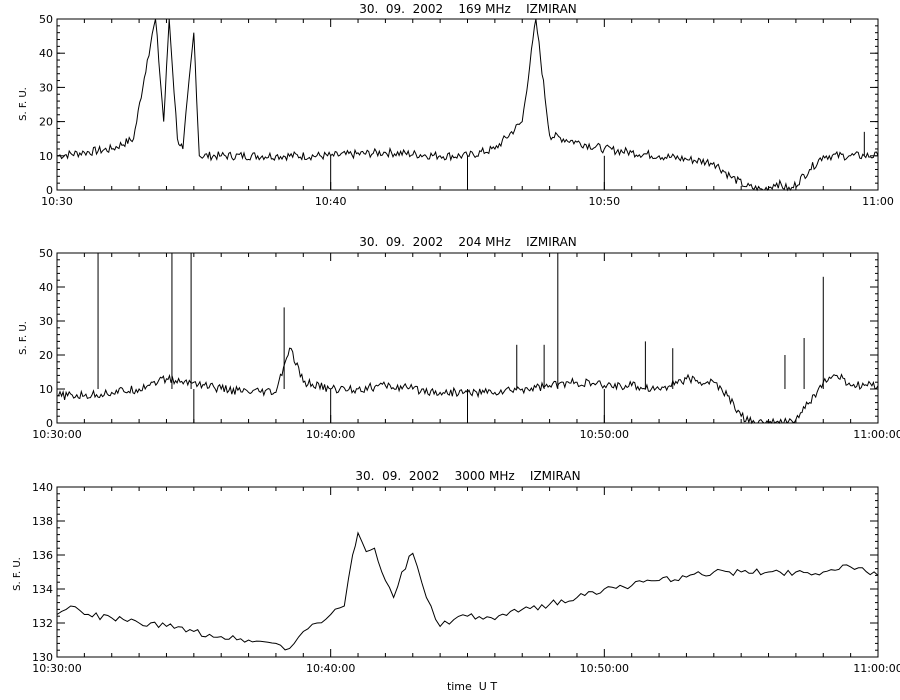  I want to click on y-tick-label: 138, so click(42, 521).